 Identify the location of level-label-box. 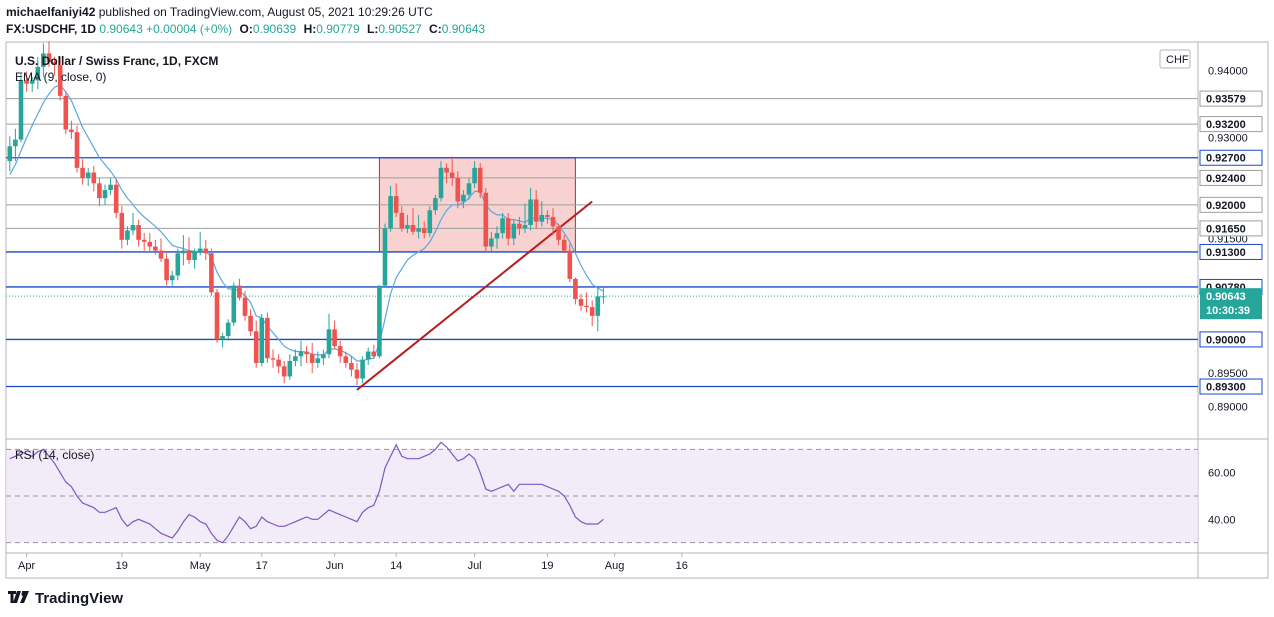
(1231, 157).